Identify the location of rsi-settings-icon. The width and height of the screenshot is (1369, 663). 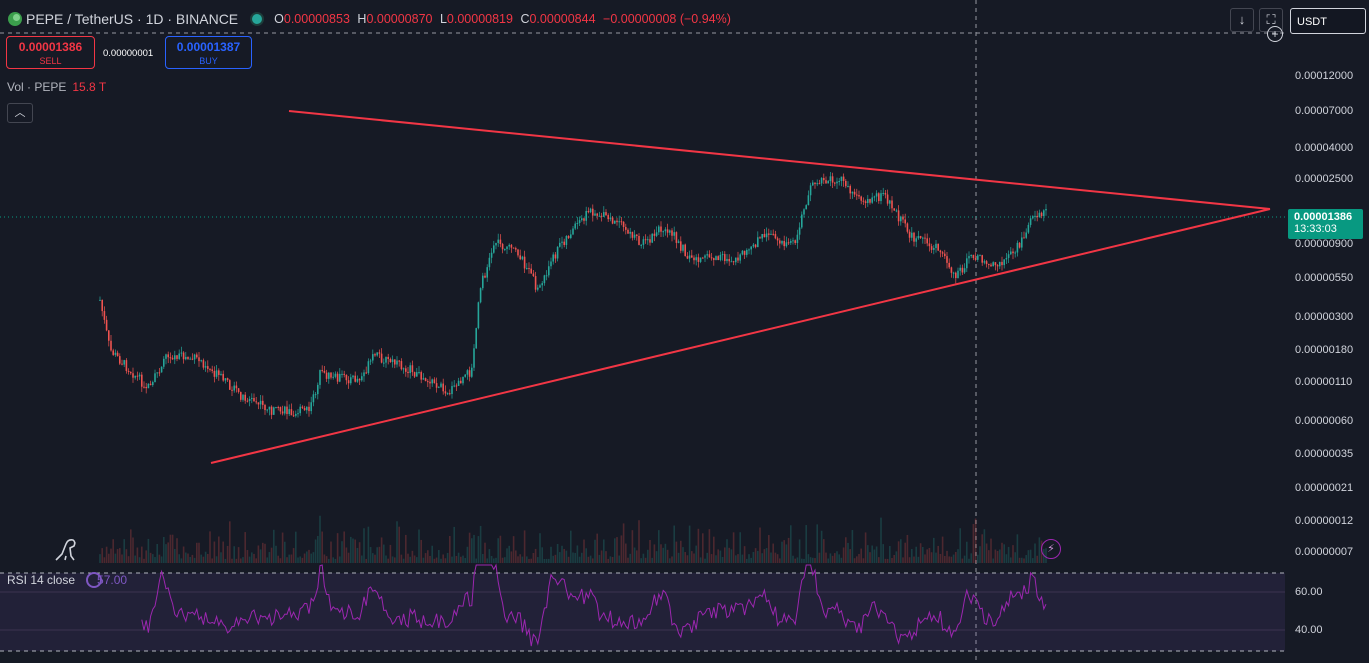
(94, 580).